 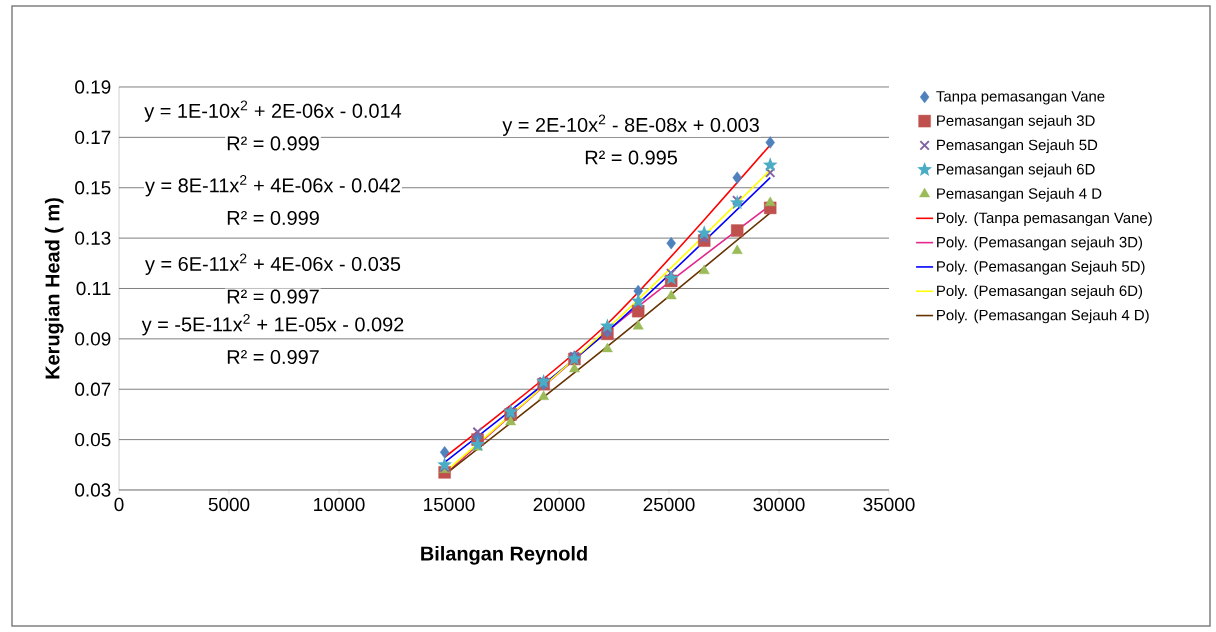 I want to click on legend-label: Pemasangan Sejauh 4 D, so click(x=1019, y=194).